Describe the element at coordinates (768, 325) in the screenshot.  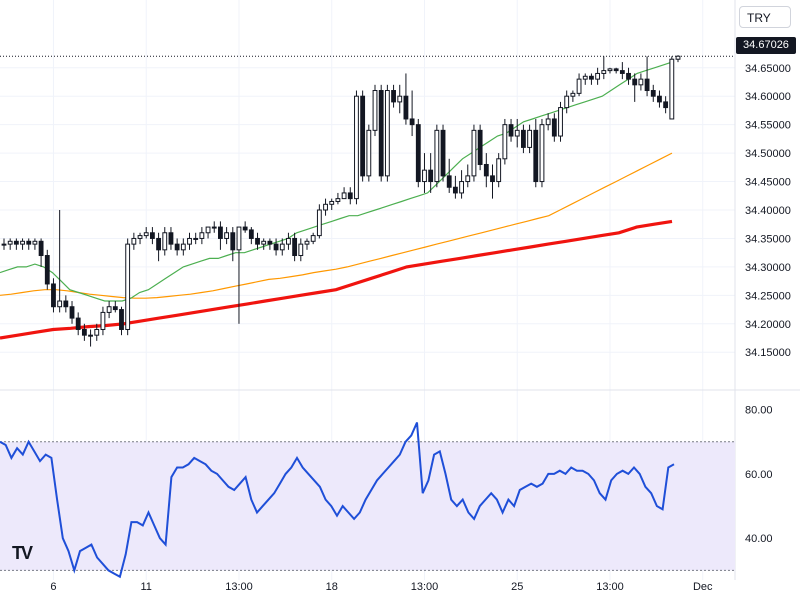
I see `price-tick-label: 34.20000` at that location.